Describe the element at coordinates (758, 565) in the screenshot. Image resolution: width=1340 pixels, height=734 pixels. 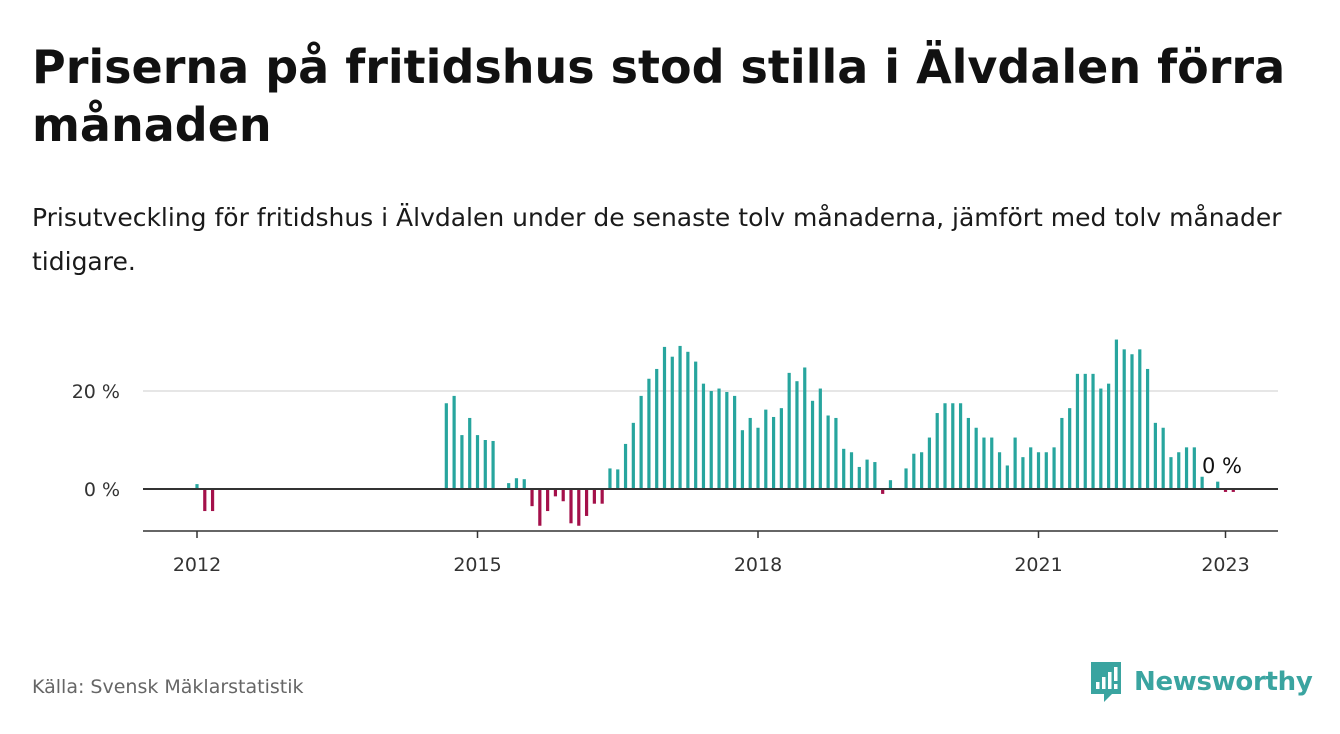
I see `x-tick-label: 2018` at that location.